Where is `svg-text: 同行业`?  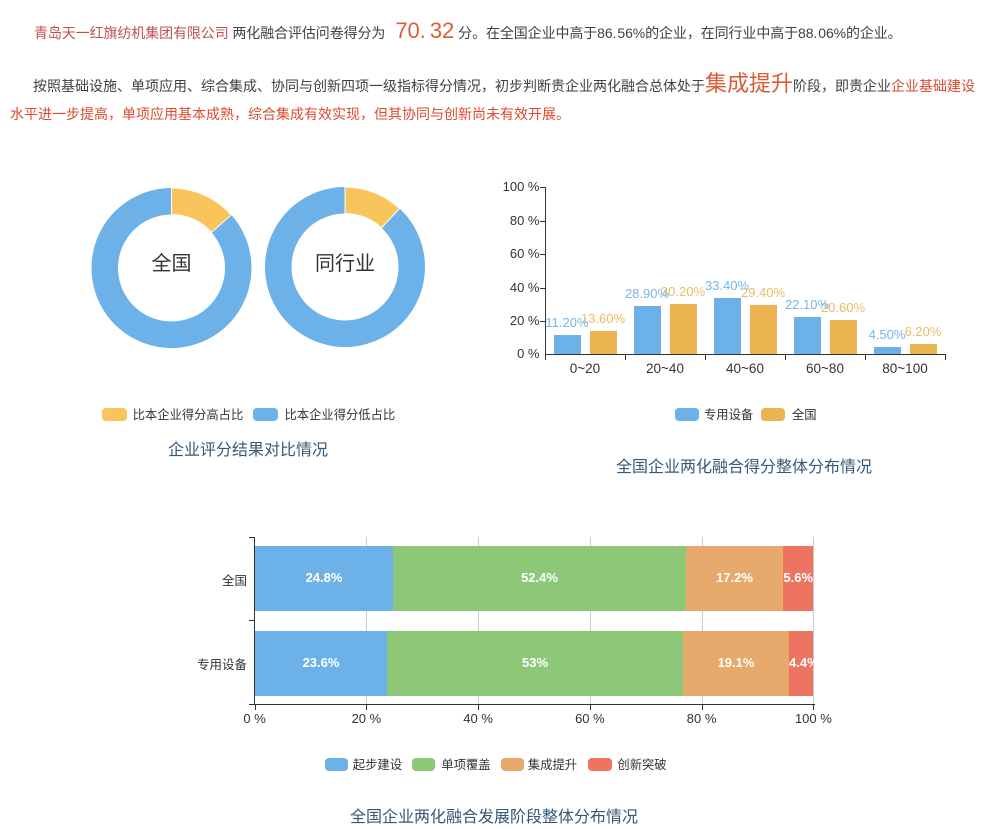 svg-text: 同行业 is located at coordinates (345, 263).